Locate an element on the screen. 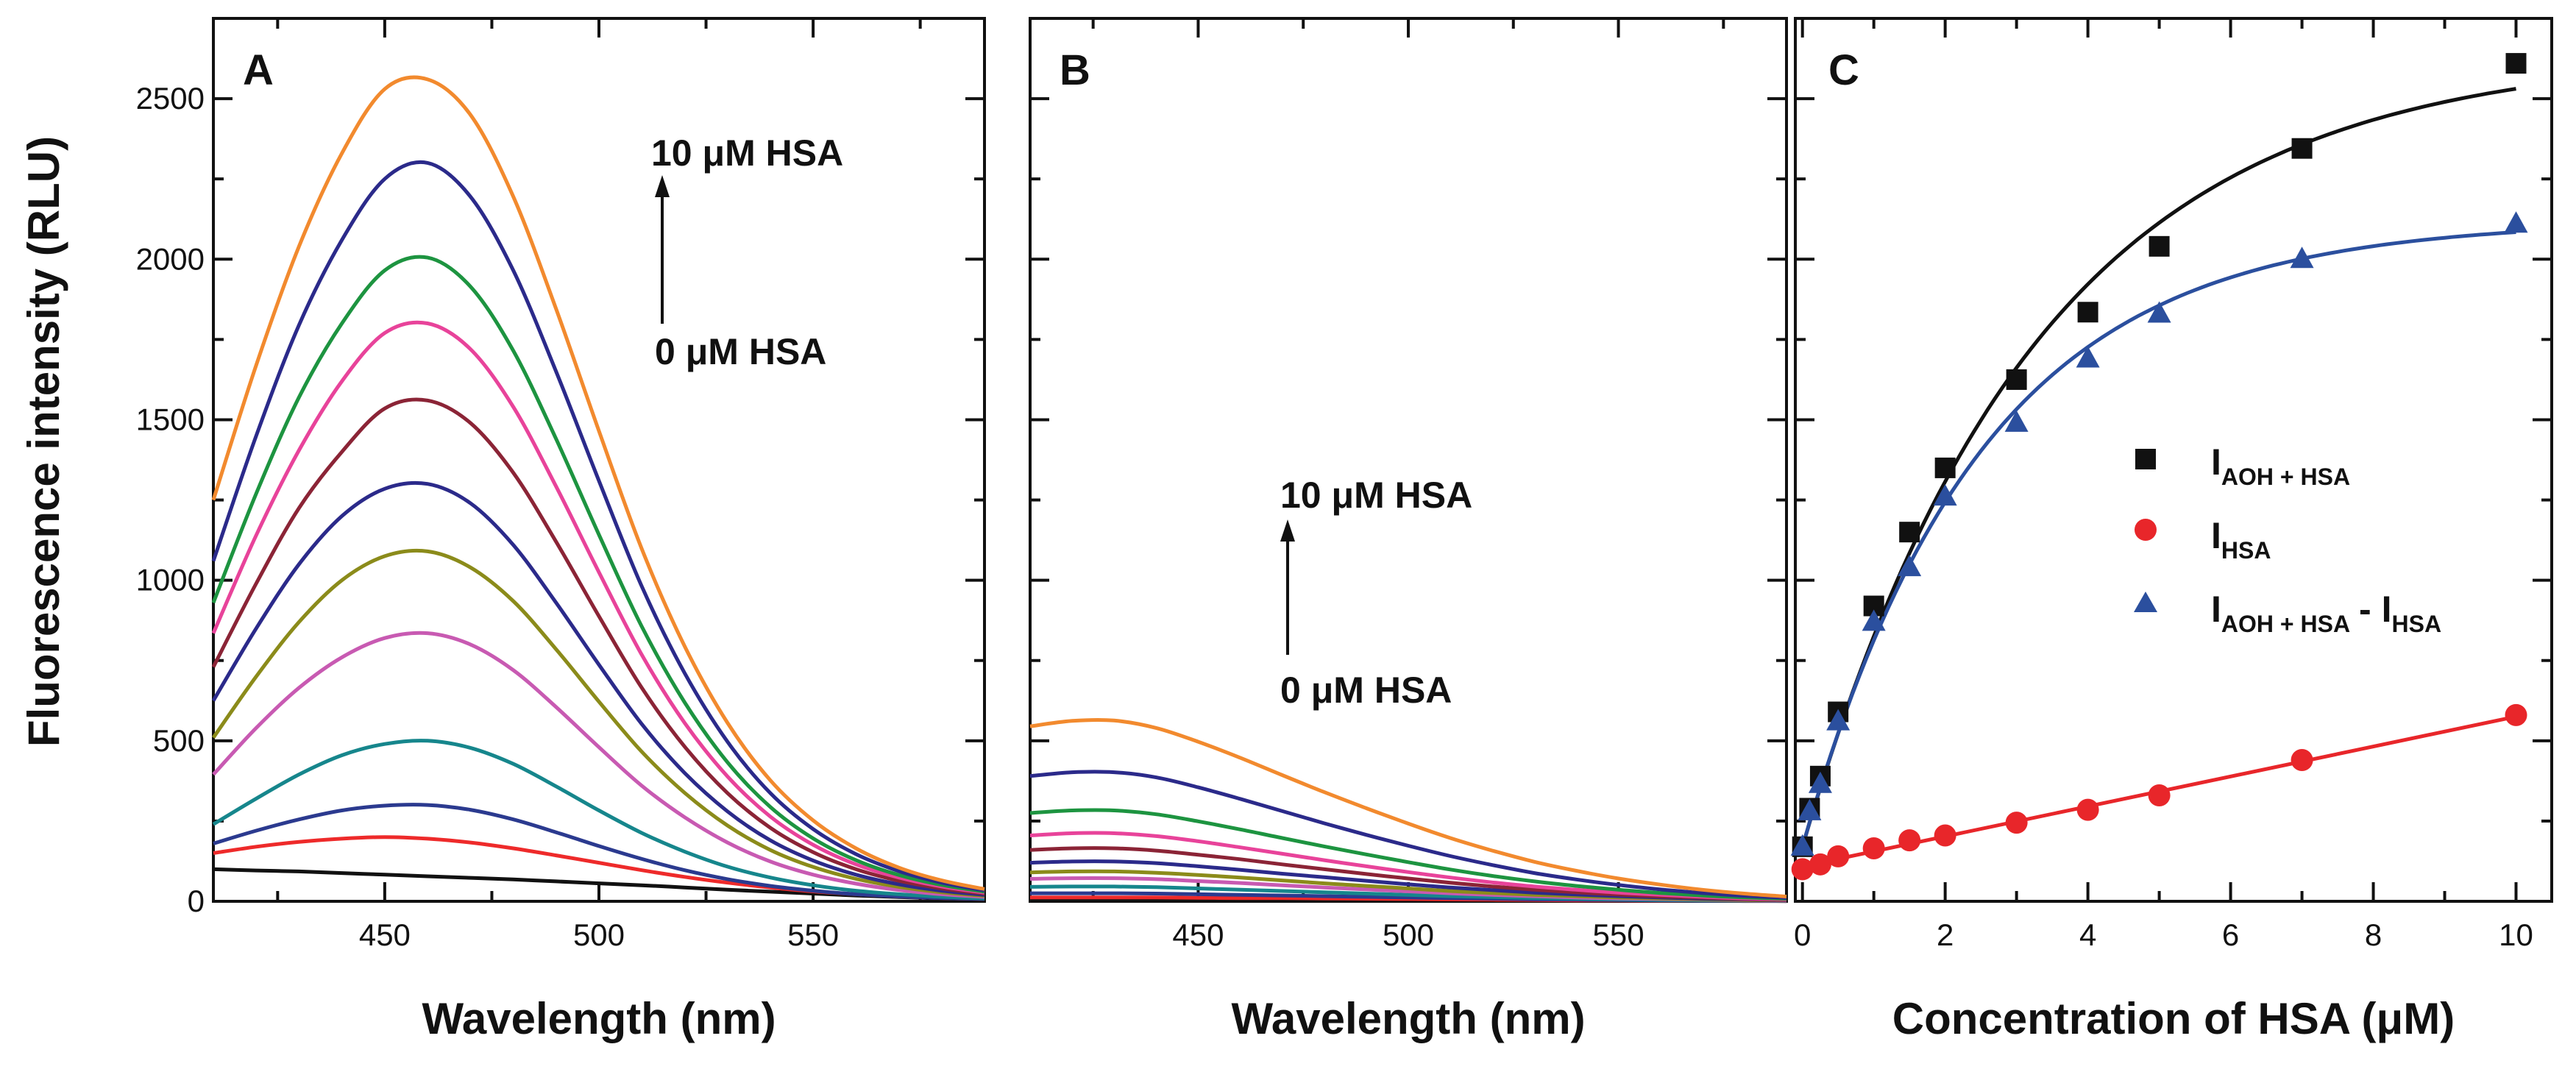  panel-b-x-axis-title: Wavelength (nm) is located at coordinates (1408, 1018).